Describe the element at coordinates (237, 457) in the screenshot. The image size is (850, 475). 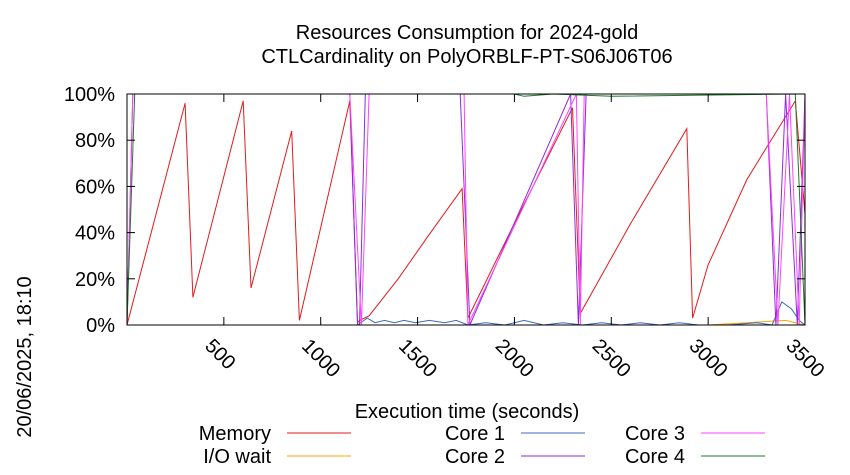
I see `legend-label: I/O wait` at that location.